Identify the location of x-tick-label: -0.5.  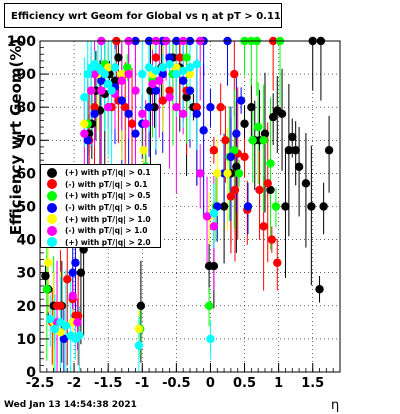
(176, 383).